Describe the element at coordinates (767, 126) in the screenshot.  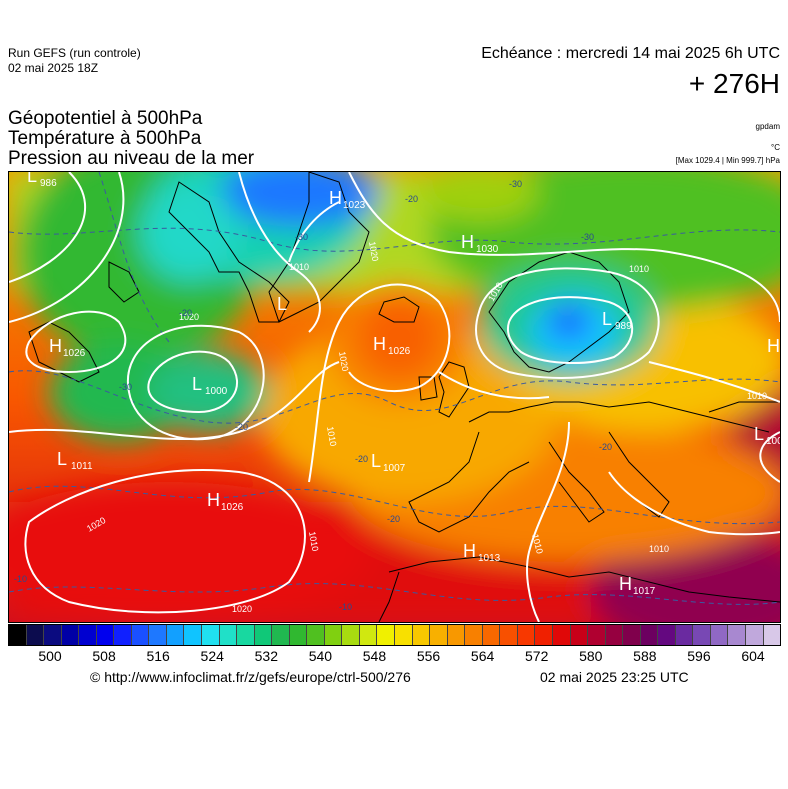
I see `unit-geopotential: gpdam` at that location.